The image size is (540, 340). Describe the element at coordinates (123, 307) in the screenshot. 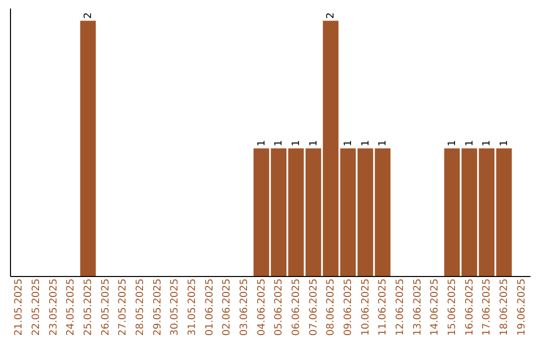

I see `x-tick-label: 27.05.2025` at that location.